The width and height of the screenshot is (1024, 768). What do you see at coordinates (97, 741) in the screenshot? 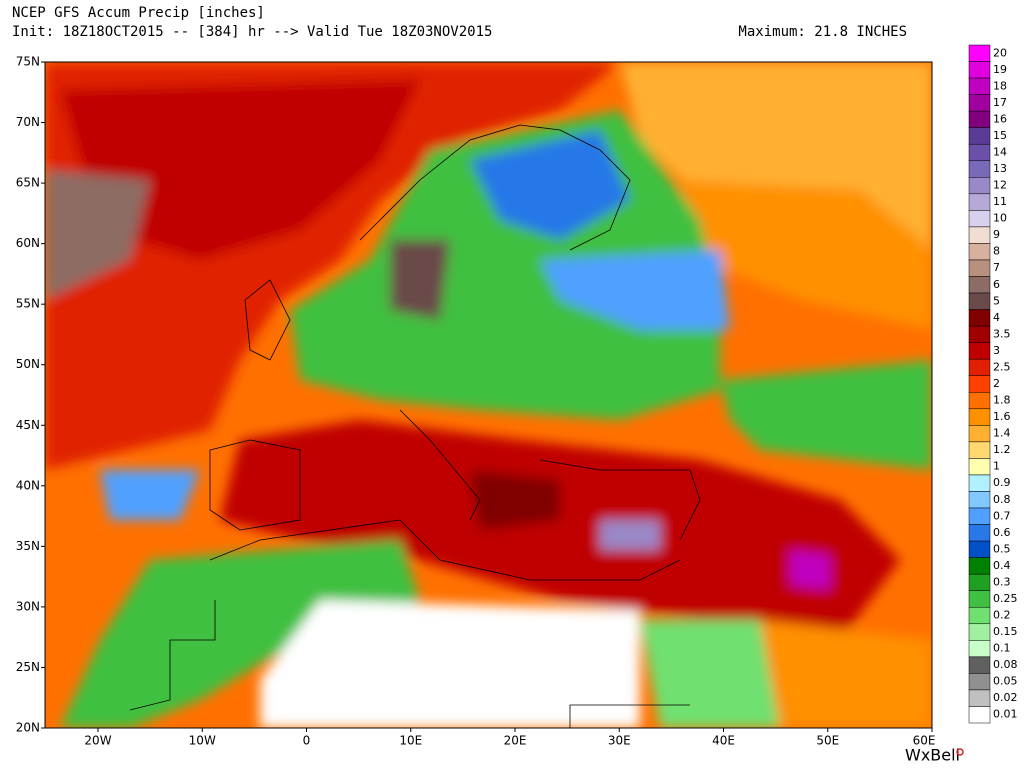
I see `lon-label: 20W` at bounding box center [97, 741].